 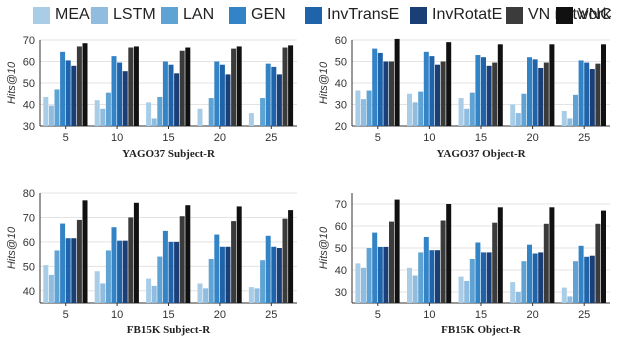 I want to click on legend-item: GEN, so click(x=257, y=15).